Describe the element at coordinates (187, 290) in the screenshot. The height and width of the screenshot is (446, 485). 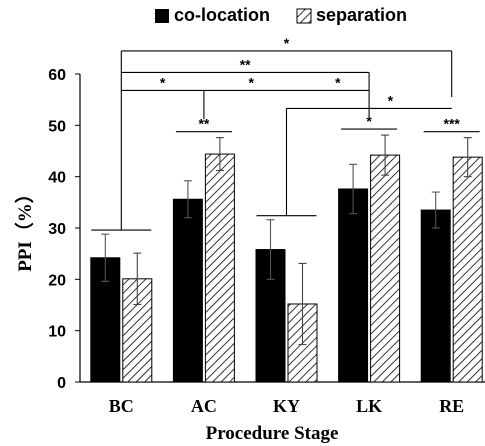
I see `bar-co-location-AC` at that location.